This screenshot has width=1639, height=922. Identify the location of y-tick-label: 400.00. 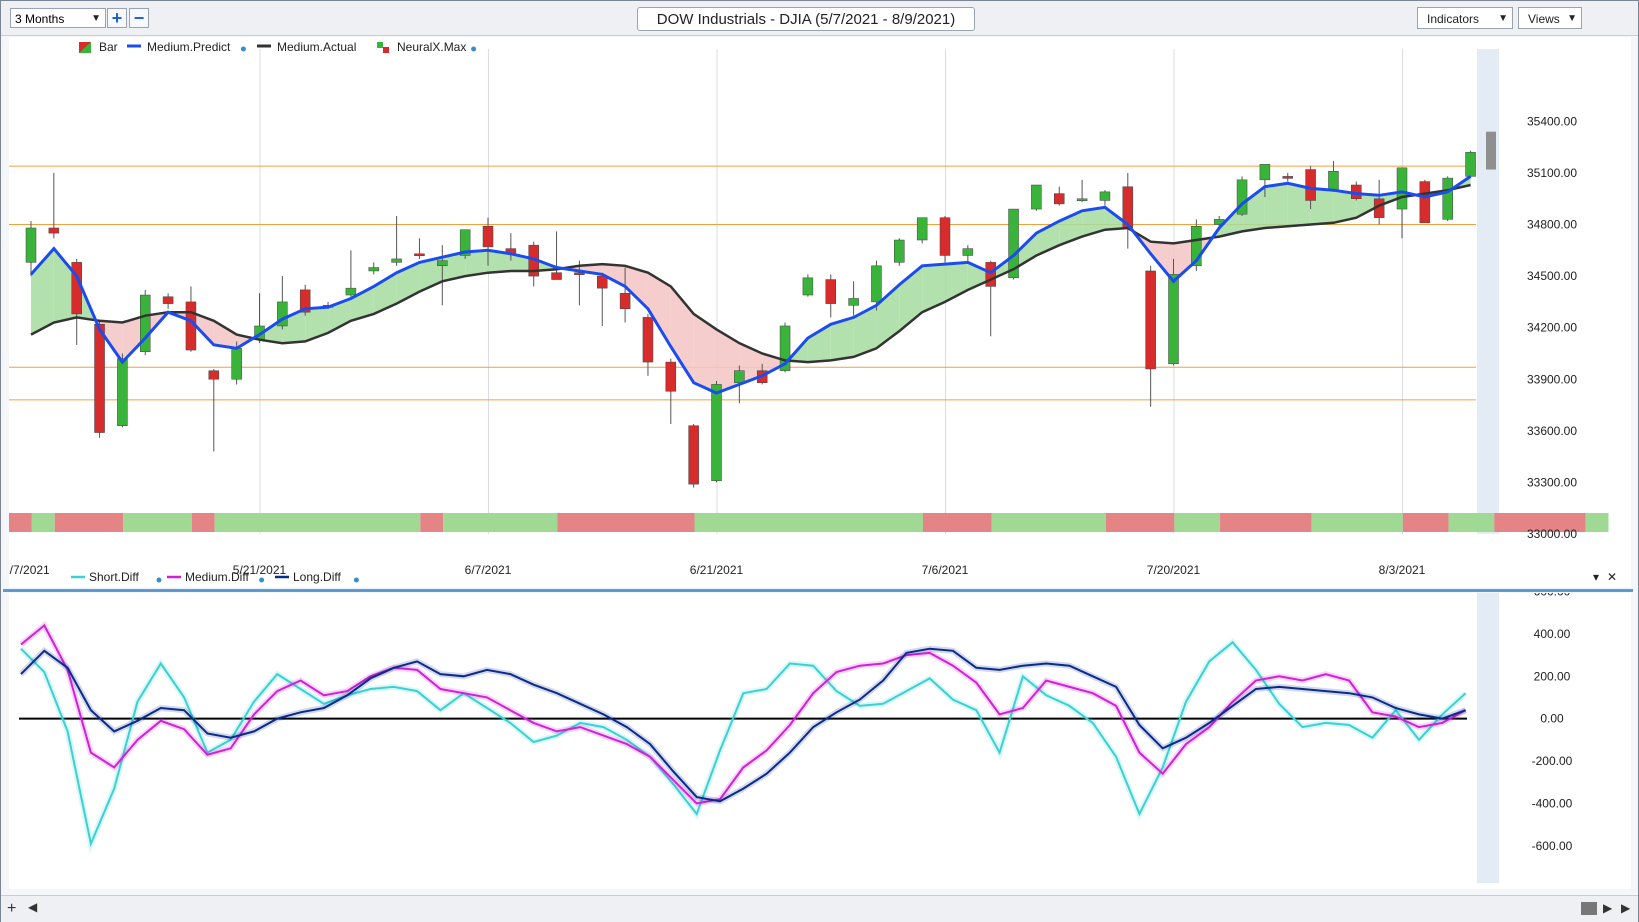
(1552, 634).